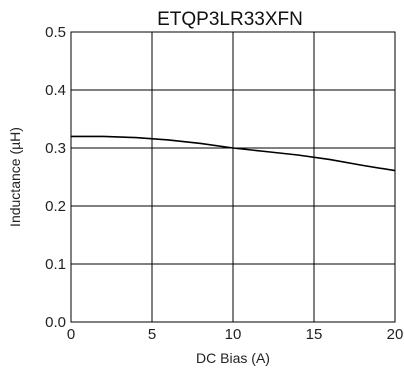 The width and height of the screenshot is (404, 373). What do you see at coordinates (55, 148) in the screenshot?
I see `y-tick-label: 0.3` at bounding box center [55, 148].